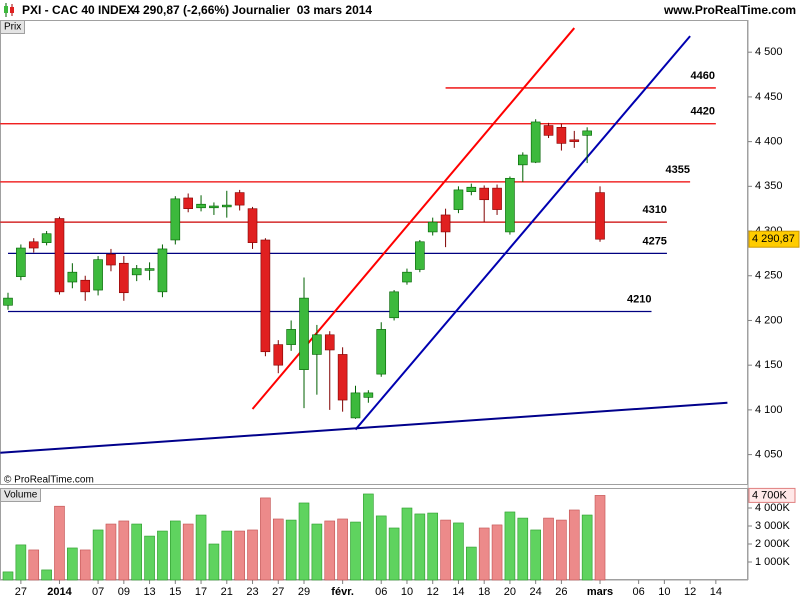 The image size is (800, 600). I want to click on x-tick-label: mars, so click(600, 592).